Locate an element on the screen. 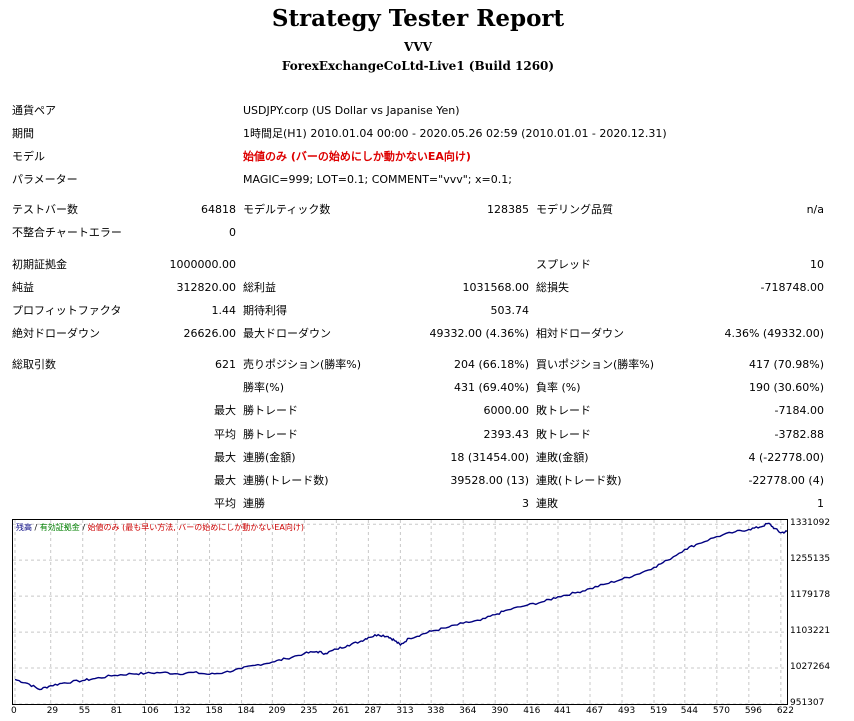  y-tick-label: 1027264 is located at coordinates (810, 667).